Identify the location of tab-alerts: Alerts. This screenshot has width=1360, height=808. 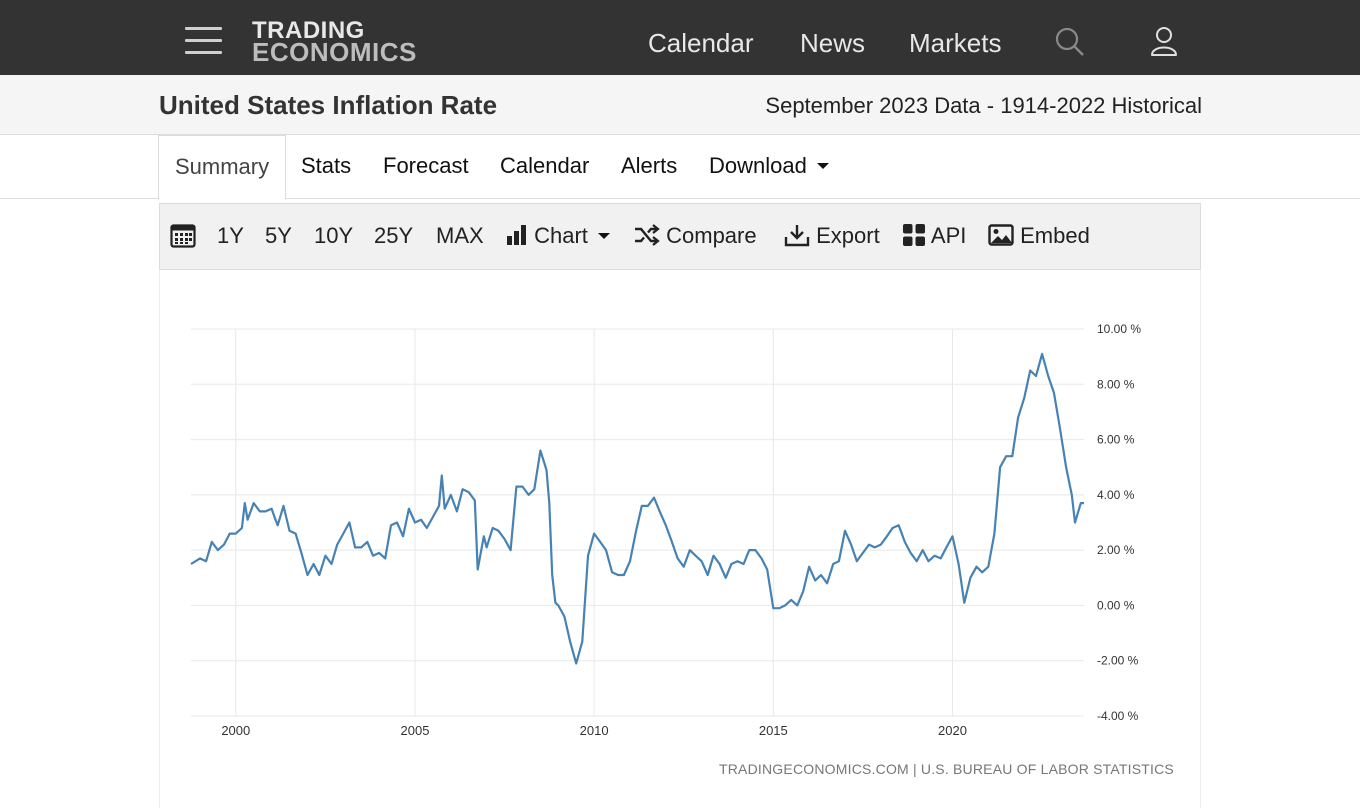
(649, 165).